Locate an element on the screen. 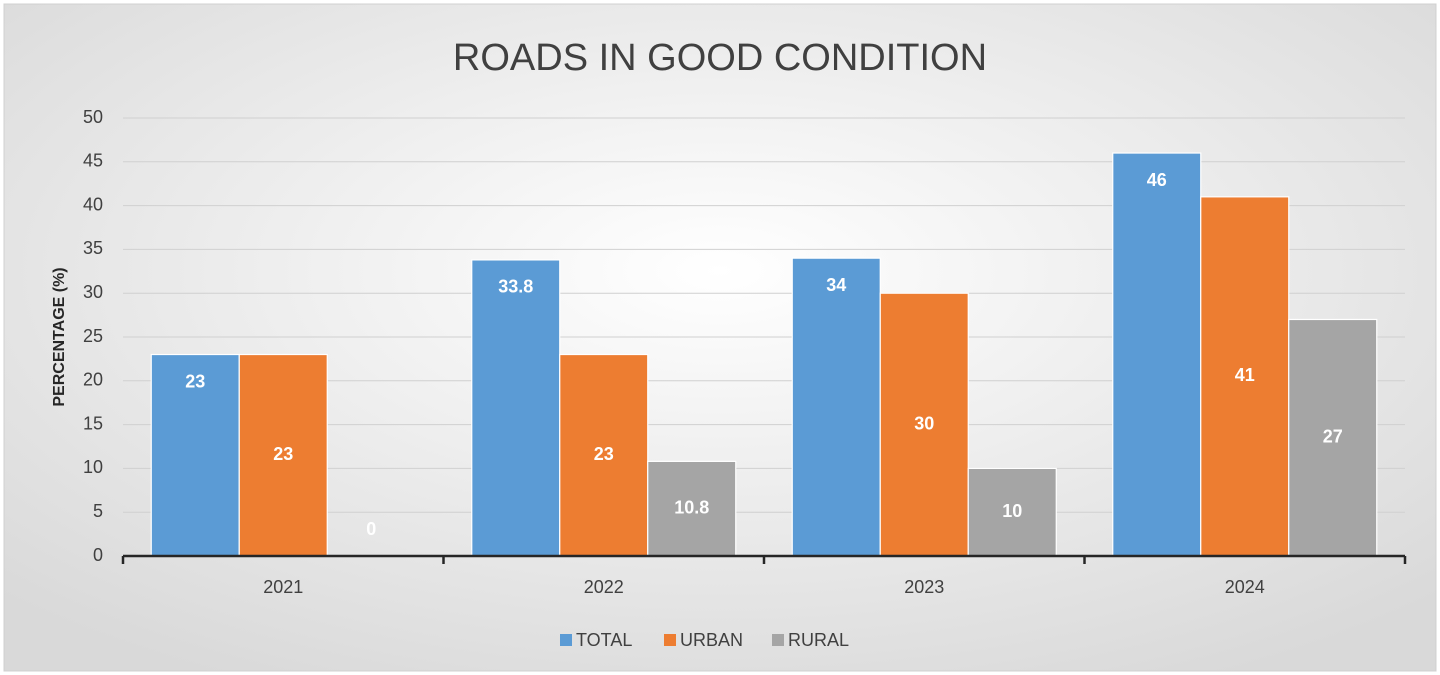  y-tick-label: 5 is located at coordinates (98, 511).